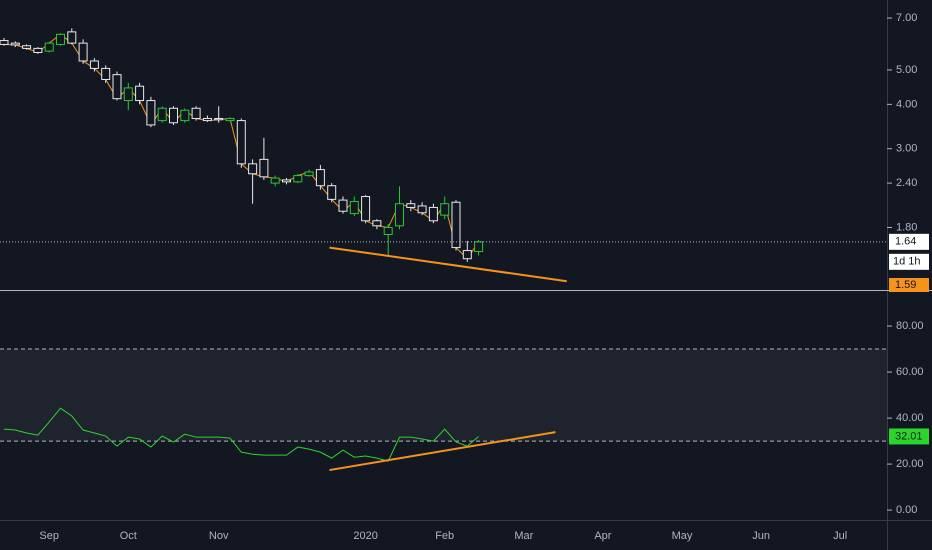 The width and height of the screenshot is (932, 550). Describe the element at coordinates (523, 536) in the screenshot. I see `x-tick-label: Mar` at that location.